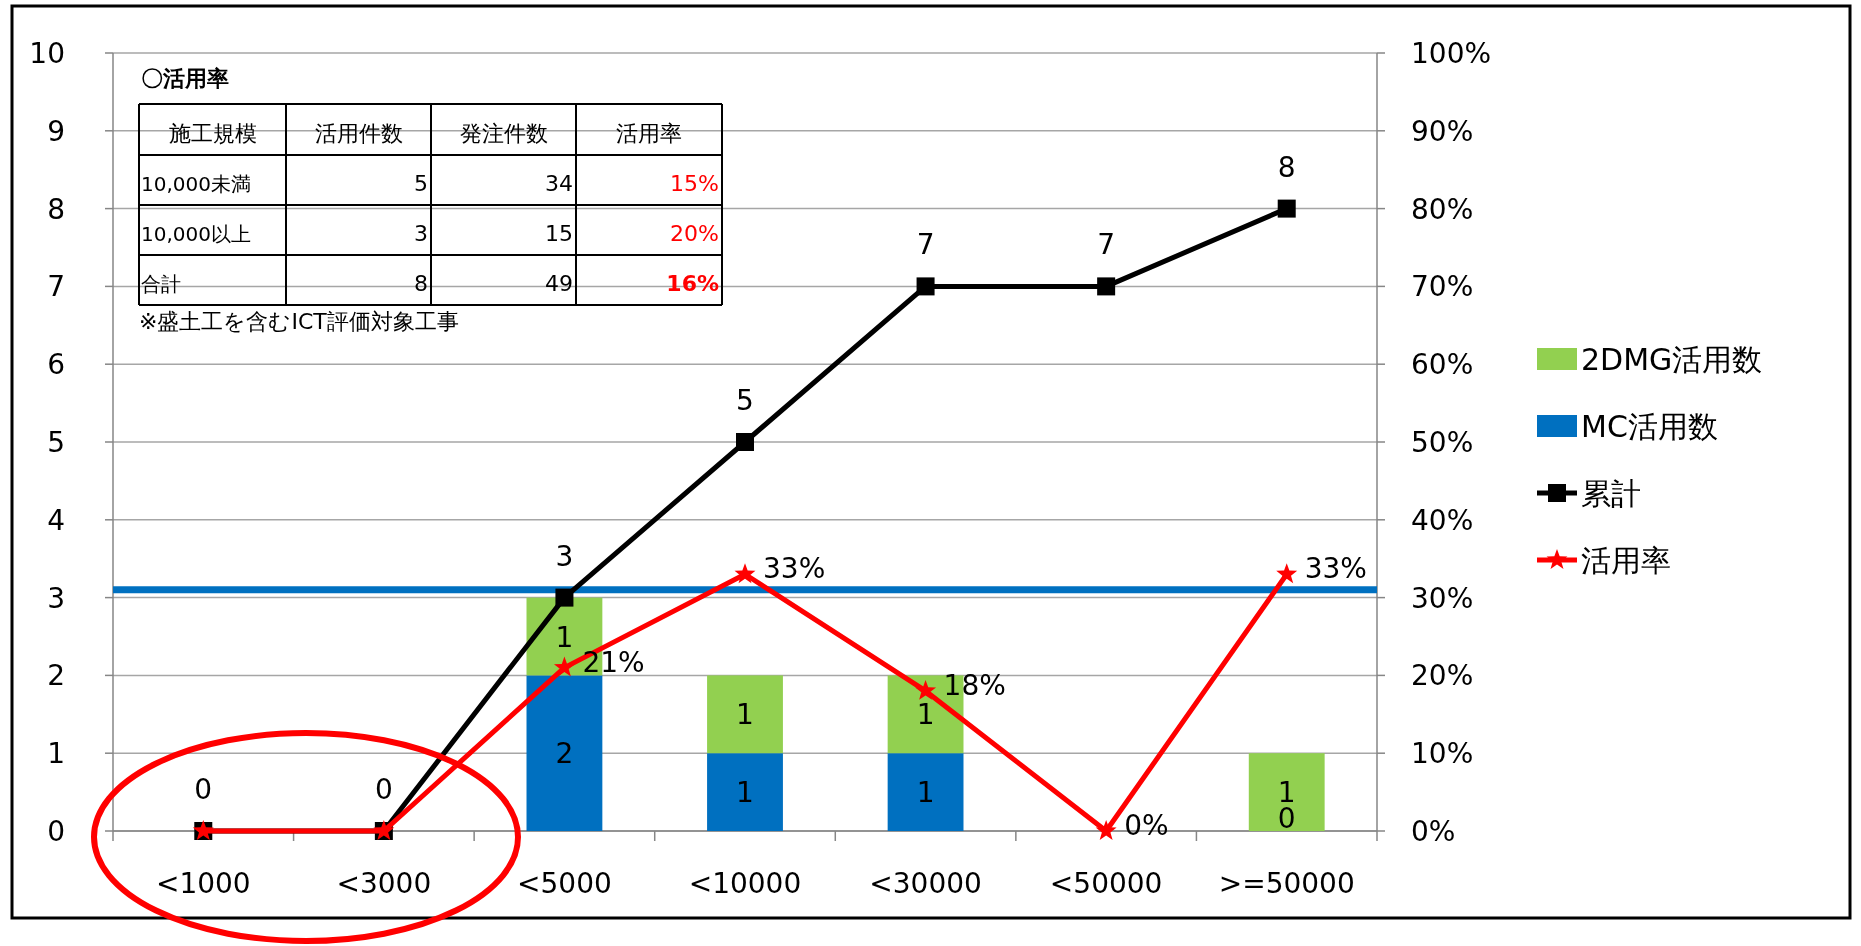 Image resolution: width=1861 pixels, height=946 pixels. I want to click on annotation: 15, so click(559, 233).